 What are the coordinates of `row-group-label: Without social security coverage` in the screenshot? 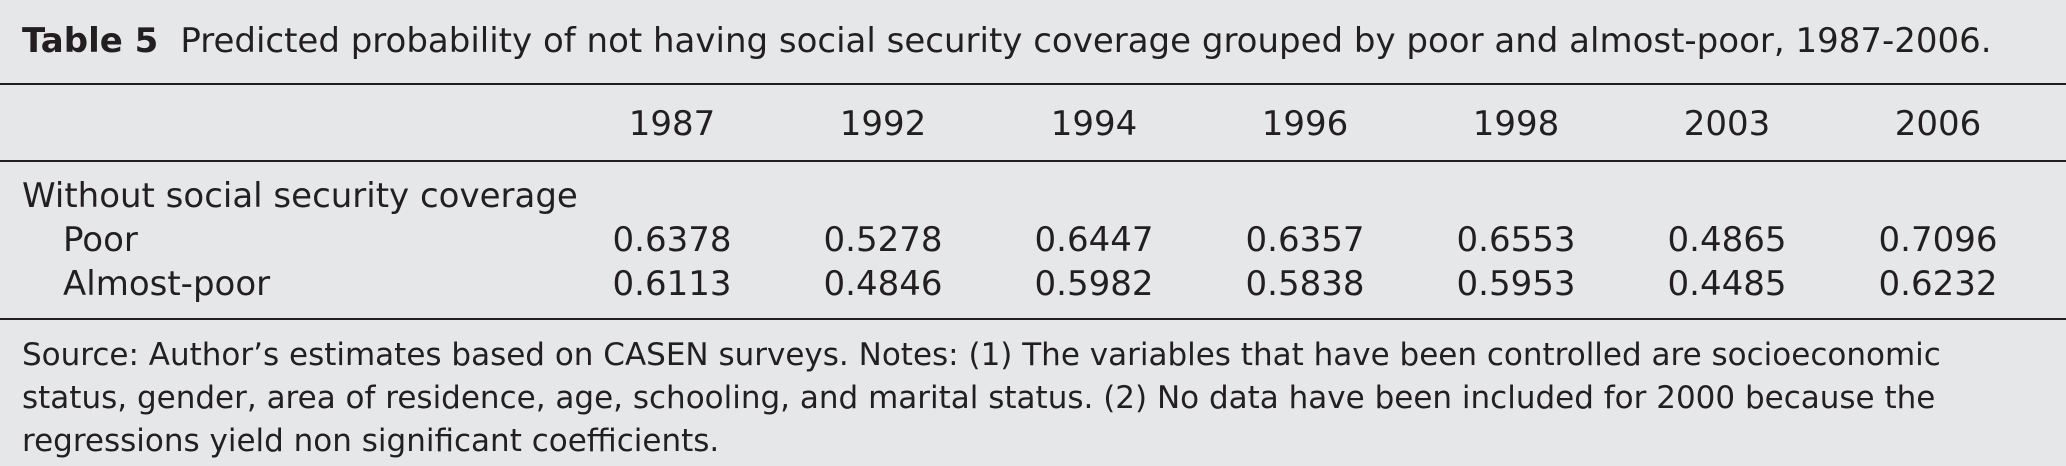 It's located at (300, 196).